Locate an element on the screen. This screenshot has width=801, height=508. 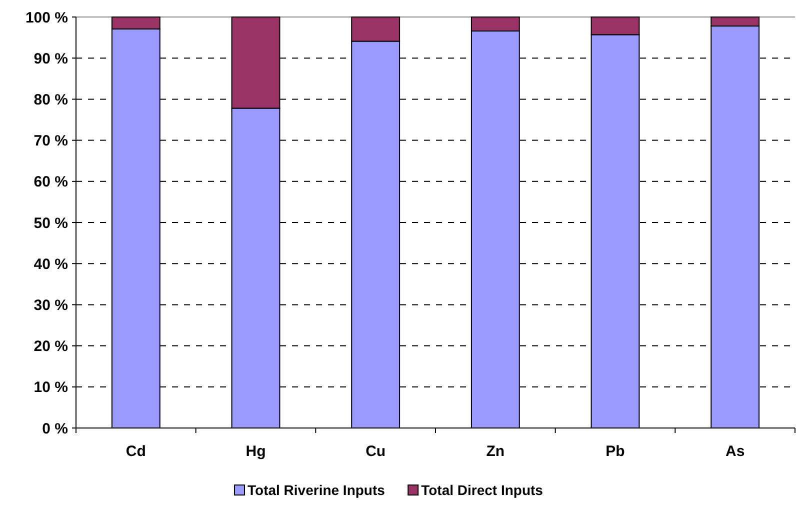
y-tick-label: 70 % is located at coordinates (51, 141).